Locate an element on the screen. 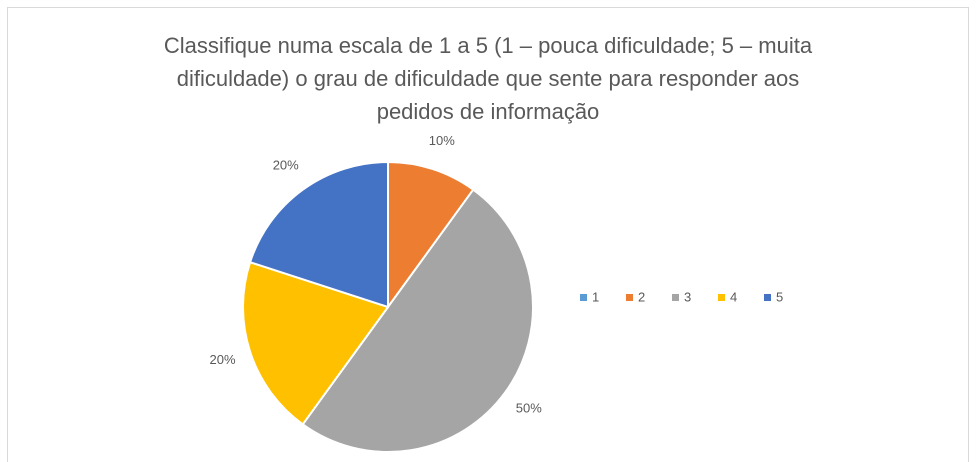 The image size is (976, 462). data-label: 10% is located at coordinates (442, 140).